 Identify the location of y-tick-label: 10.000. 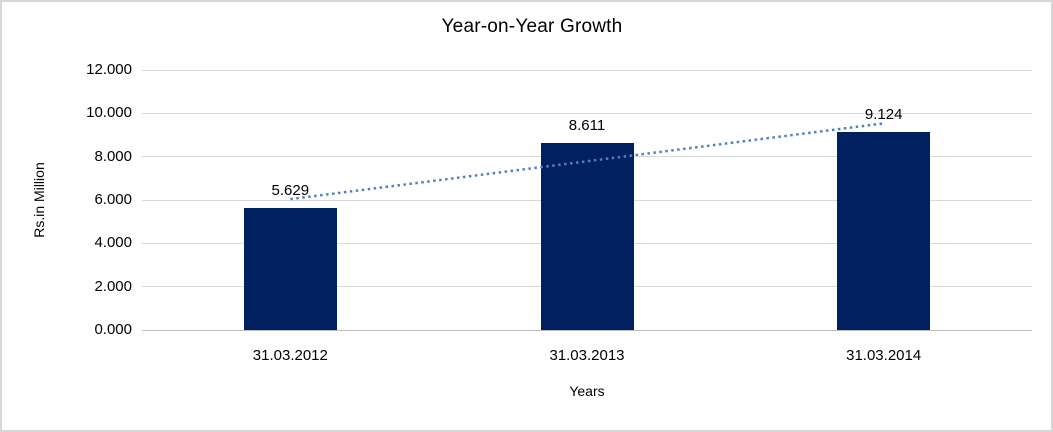
(109, 113).